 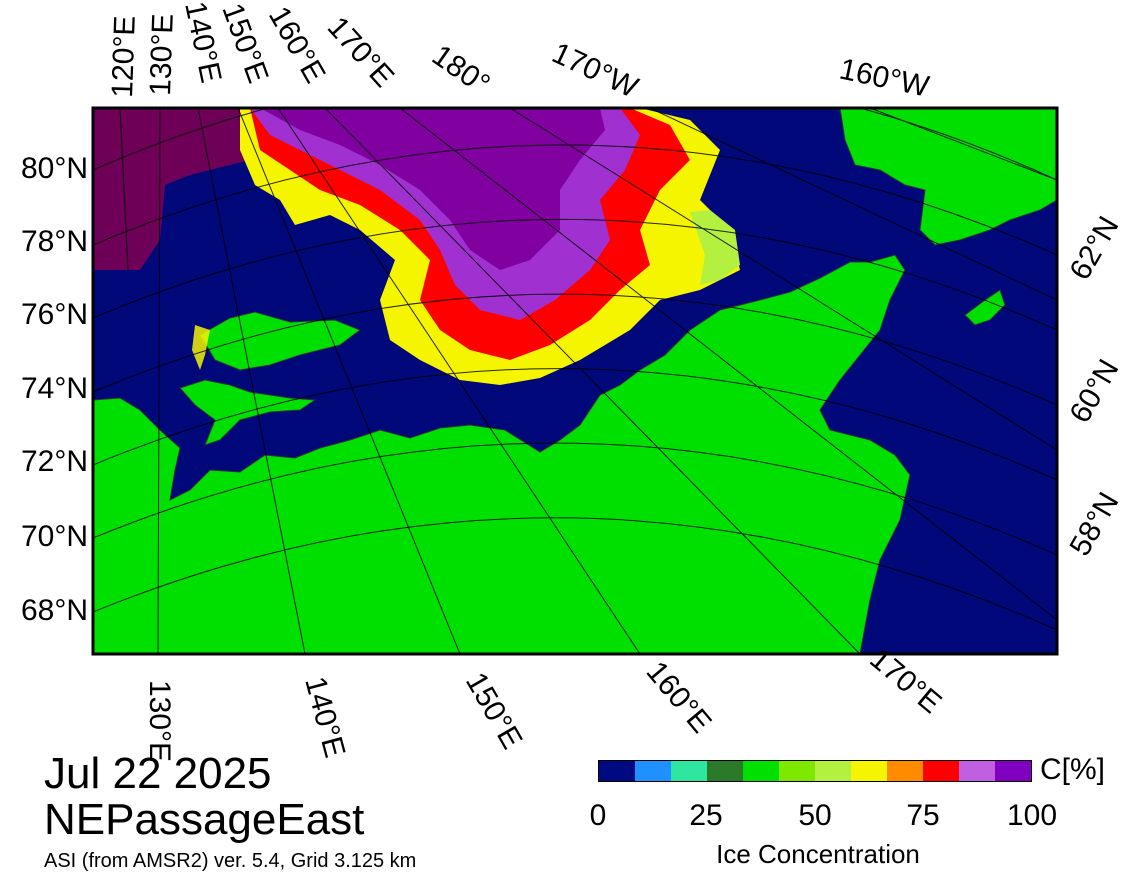 What do you see at coordinates (360, 52) in the screenshot?
I see `lon-label-top-170e: 170°E` at bounding box center [360, 52].